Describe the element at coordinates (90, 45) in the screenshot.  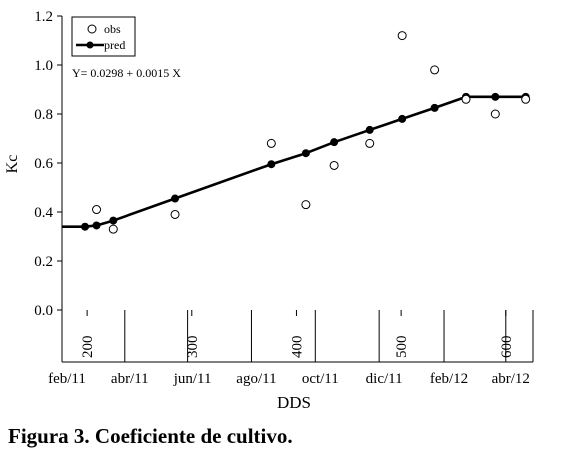
I see `legend-pred-marker` at that location.